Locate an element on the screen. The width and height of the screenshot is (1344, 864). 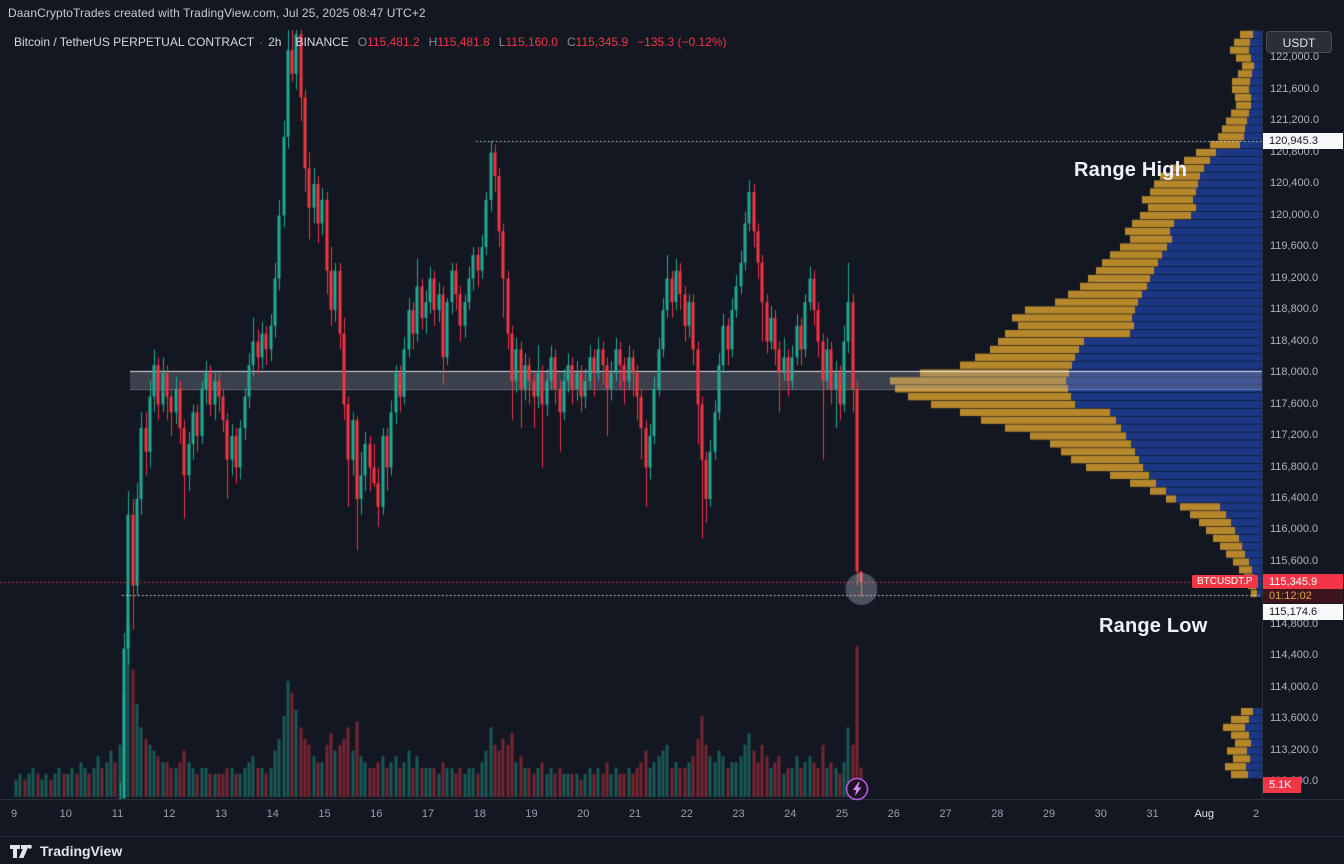
price-axis-label: 116,000.0 is located at coordinates (1294, 529).